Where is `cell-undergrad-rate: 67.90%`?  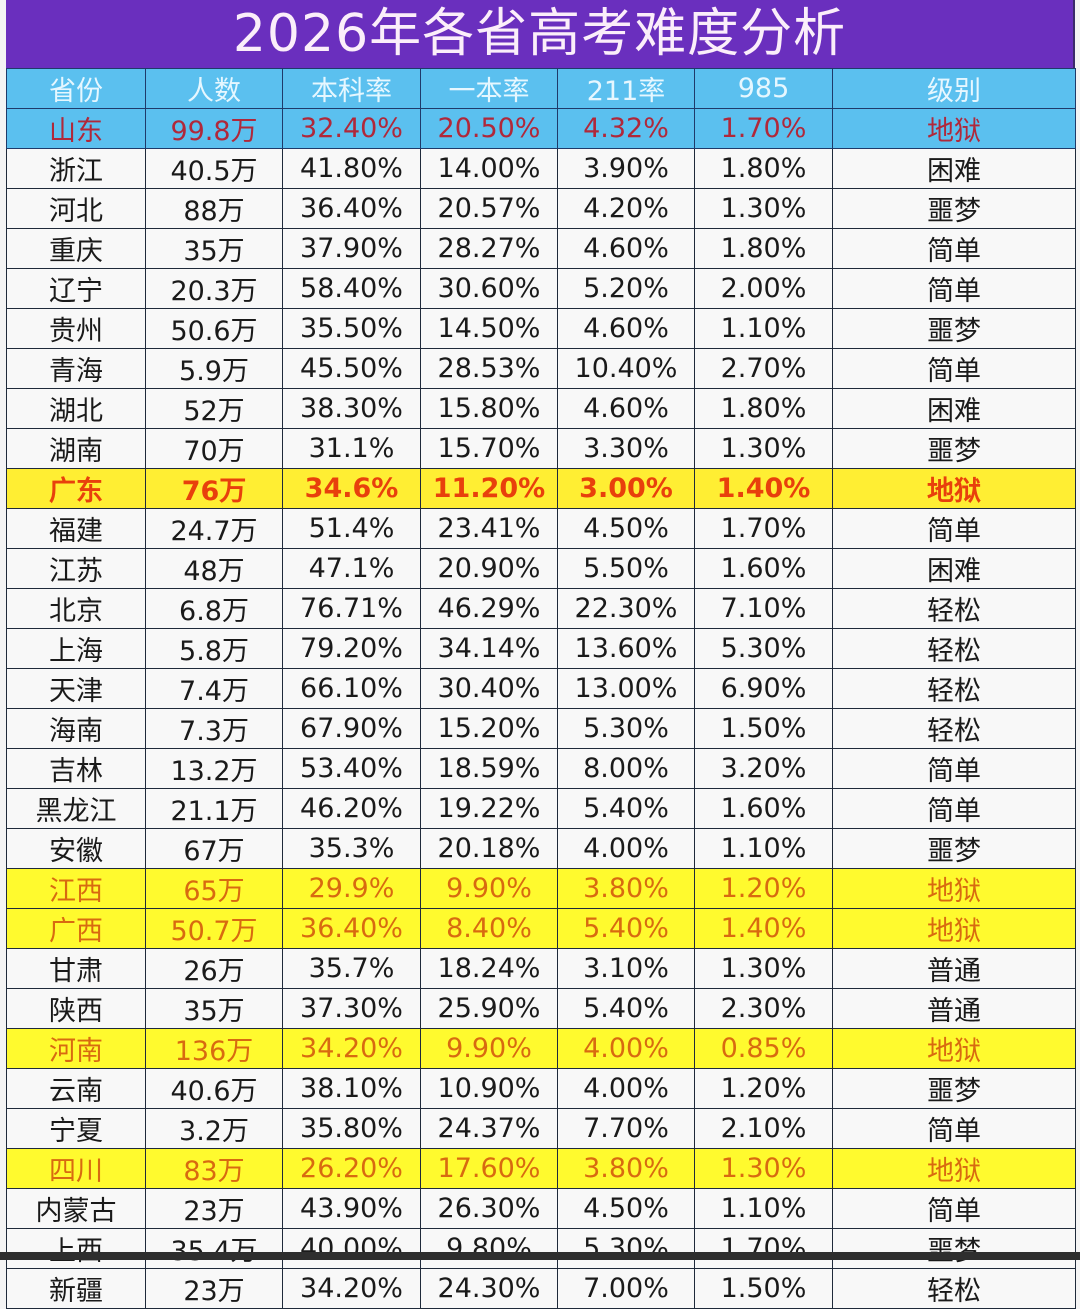
cell-undergrad-rate: 67.90% is located at coordinates (351, 728).